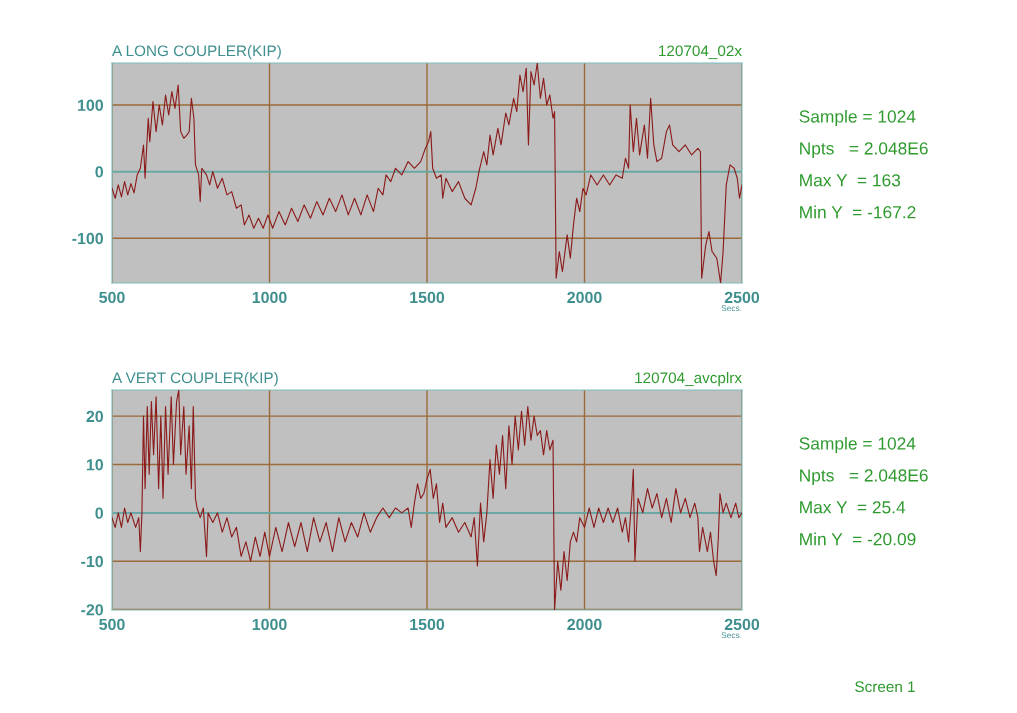  I want to click on text: Min Y = -167.2, so click(858, 212).